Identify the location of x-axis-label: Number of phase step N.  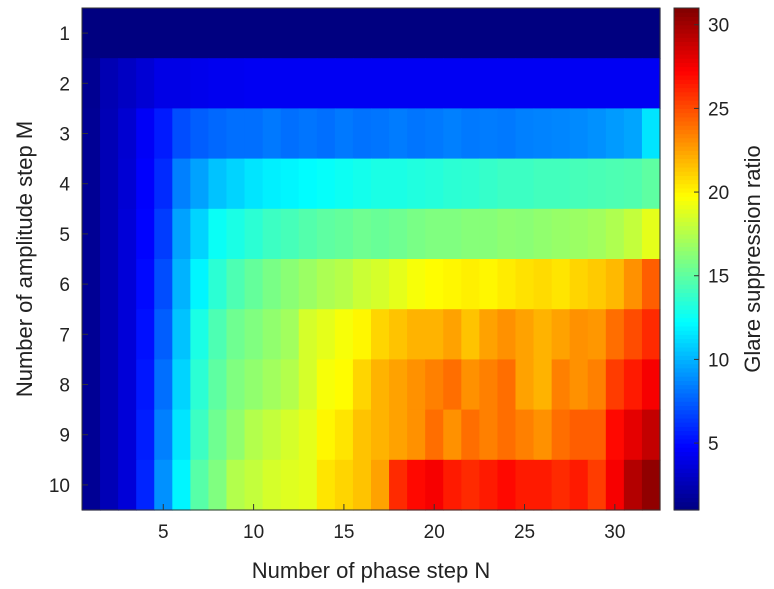
(371, 570).